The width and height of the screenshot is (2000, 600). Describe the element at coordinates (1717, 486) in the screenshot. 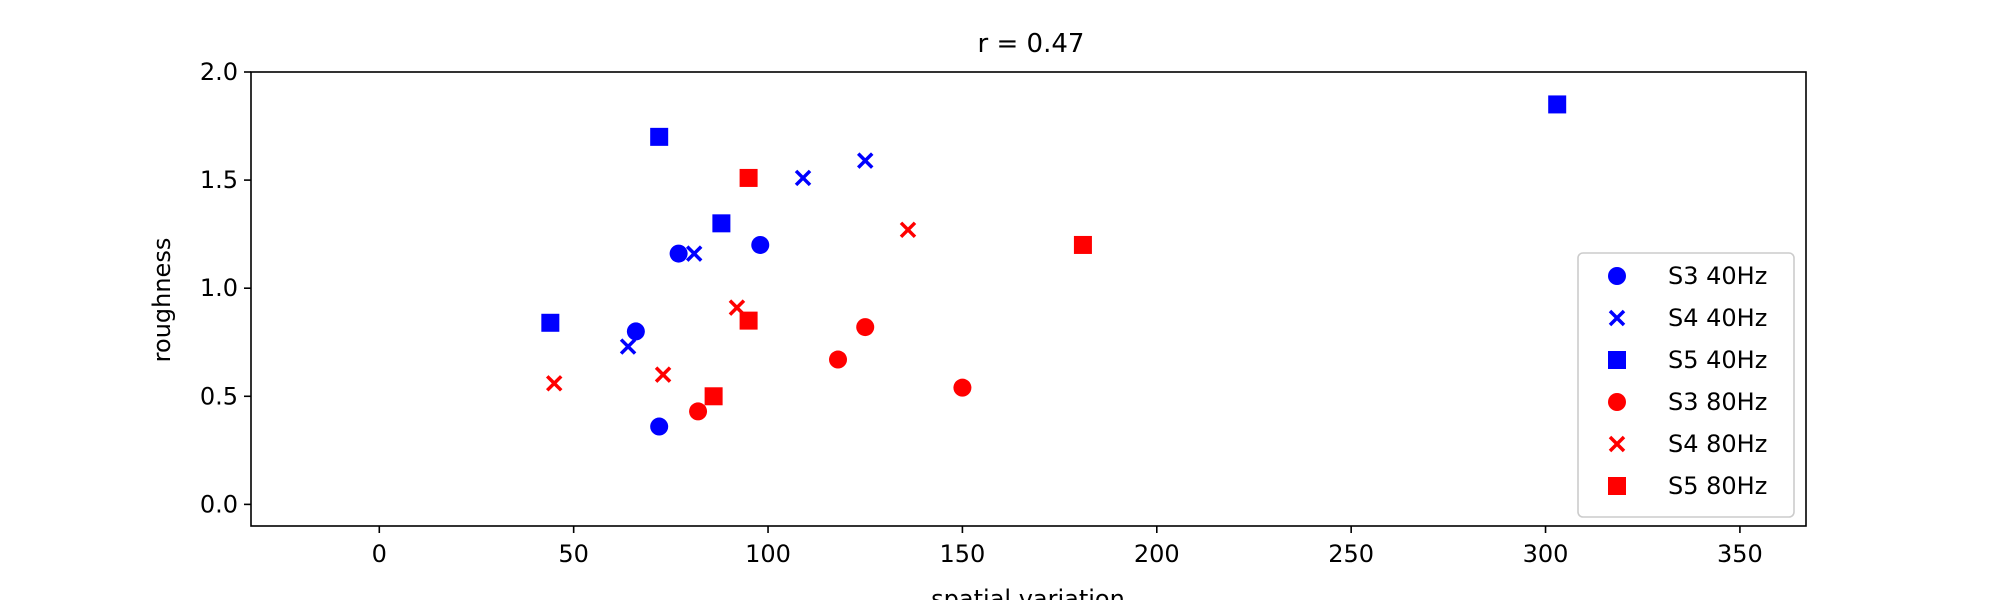

I see `legend-label: S5 80Hz` at that location.